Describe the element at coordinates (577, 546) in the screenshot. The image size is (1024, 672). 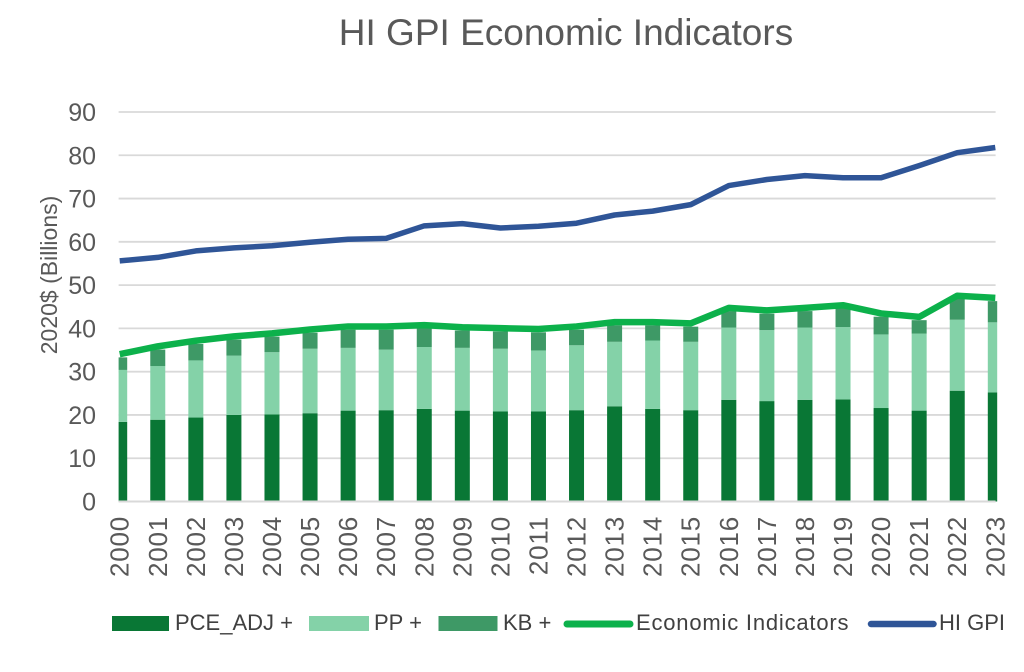
I see `svg-text: 2012` at that location.